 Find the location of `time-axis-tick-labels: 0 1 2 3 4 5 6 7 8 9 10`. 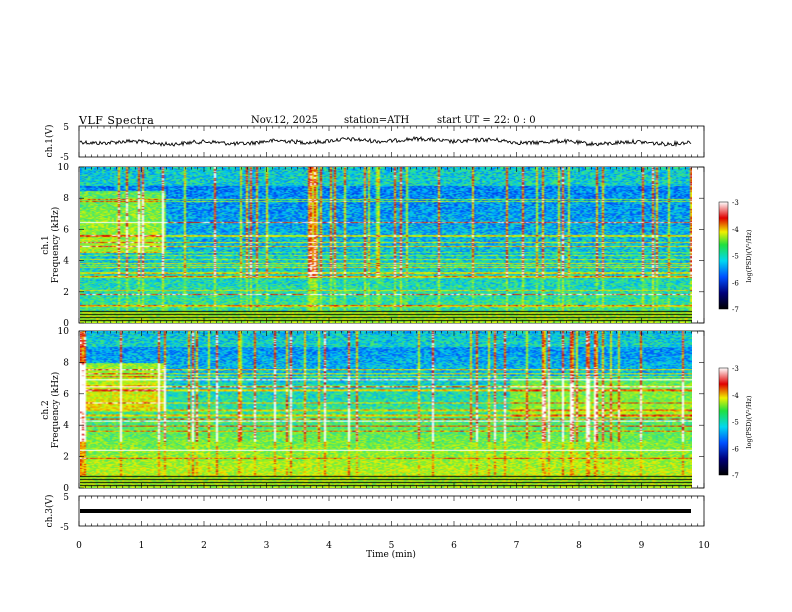

time-axis-tick-labels: 0 1 2 3 4 5 6 7 8 9 10 is located at coordinates (393, 546).